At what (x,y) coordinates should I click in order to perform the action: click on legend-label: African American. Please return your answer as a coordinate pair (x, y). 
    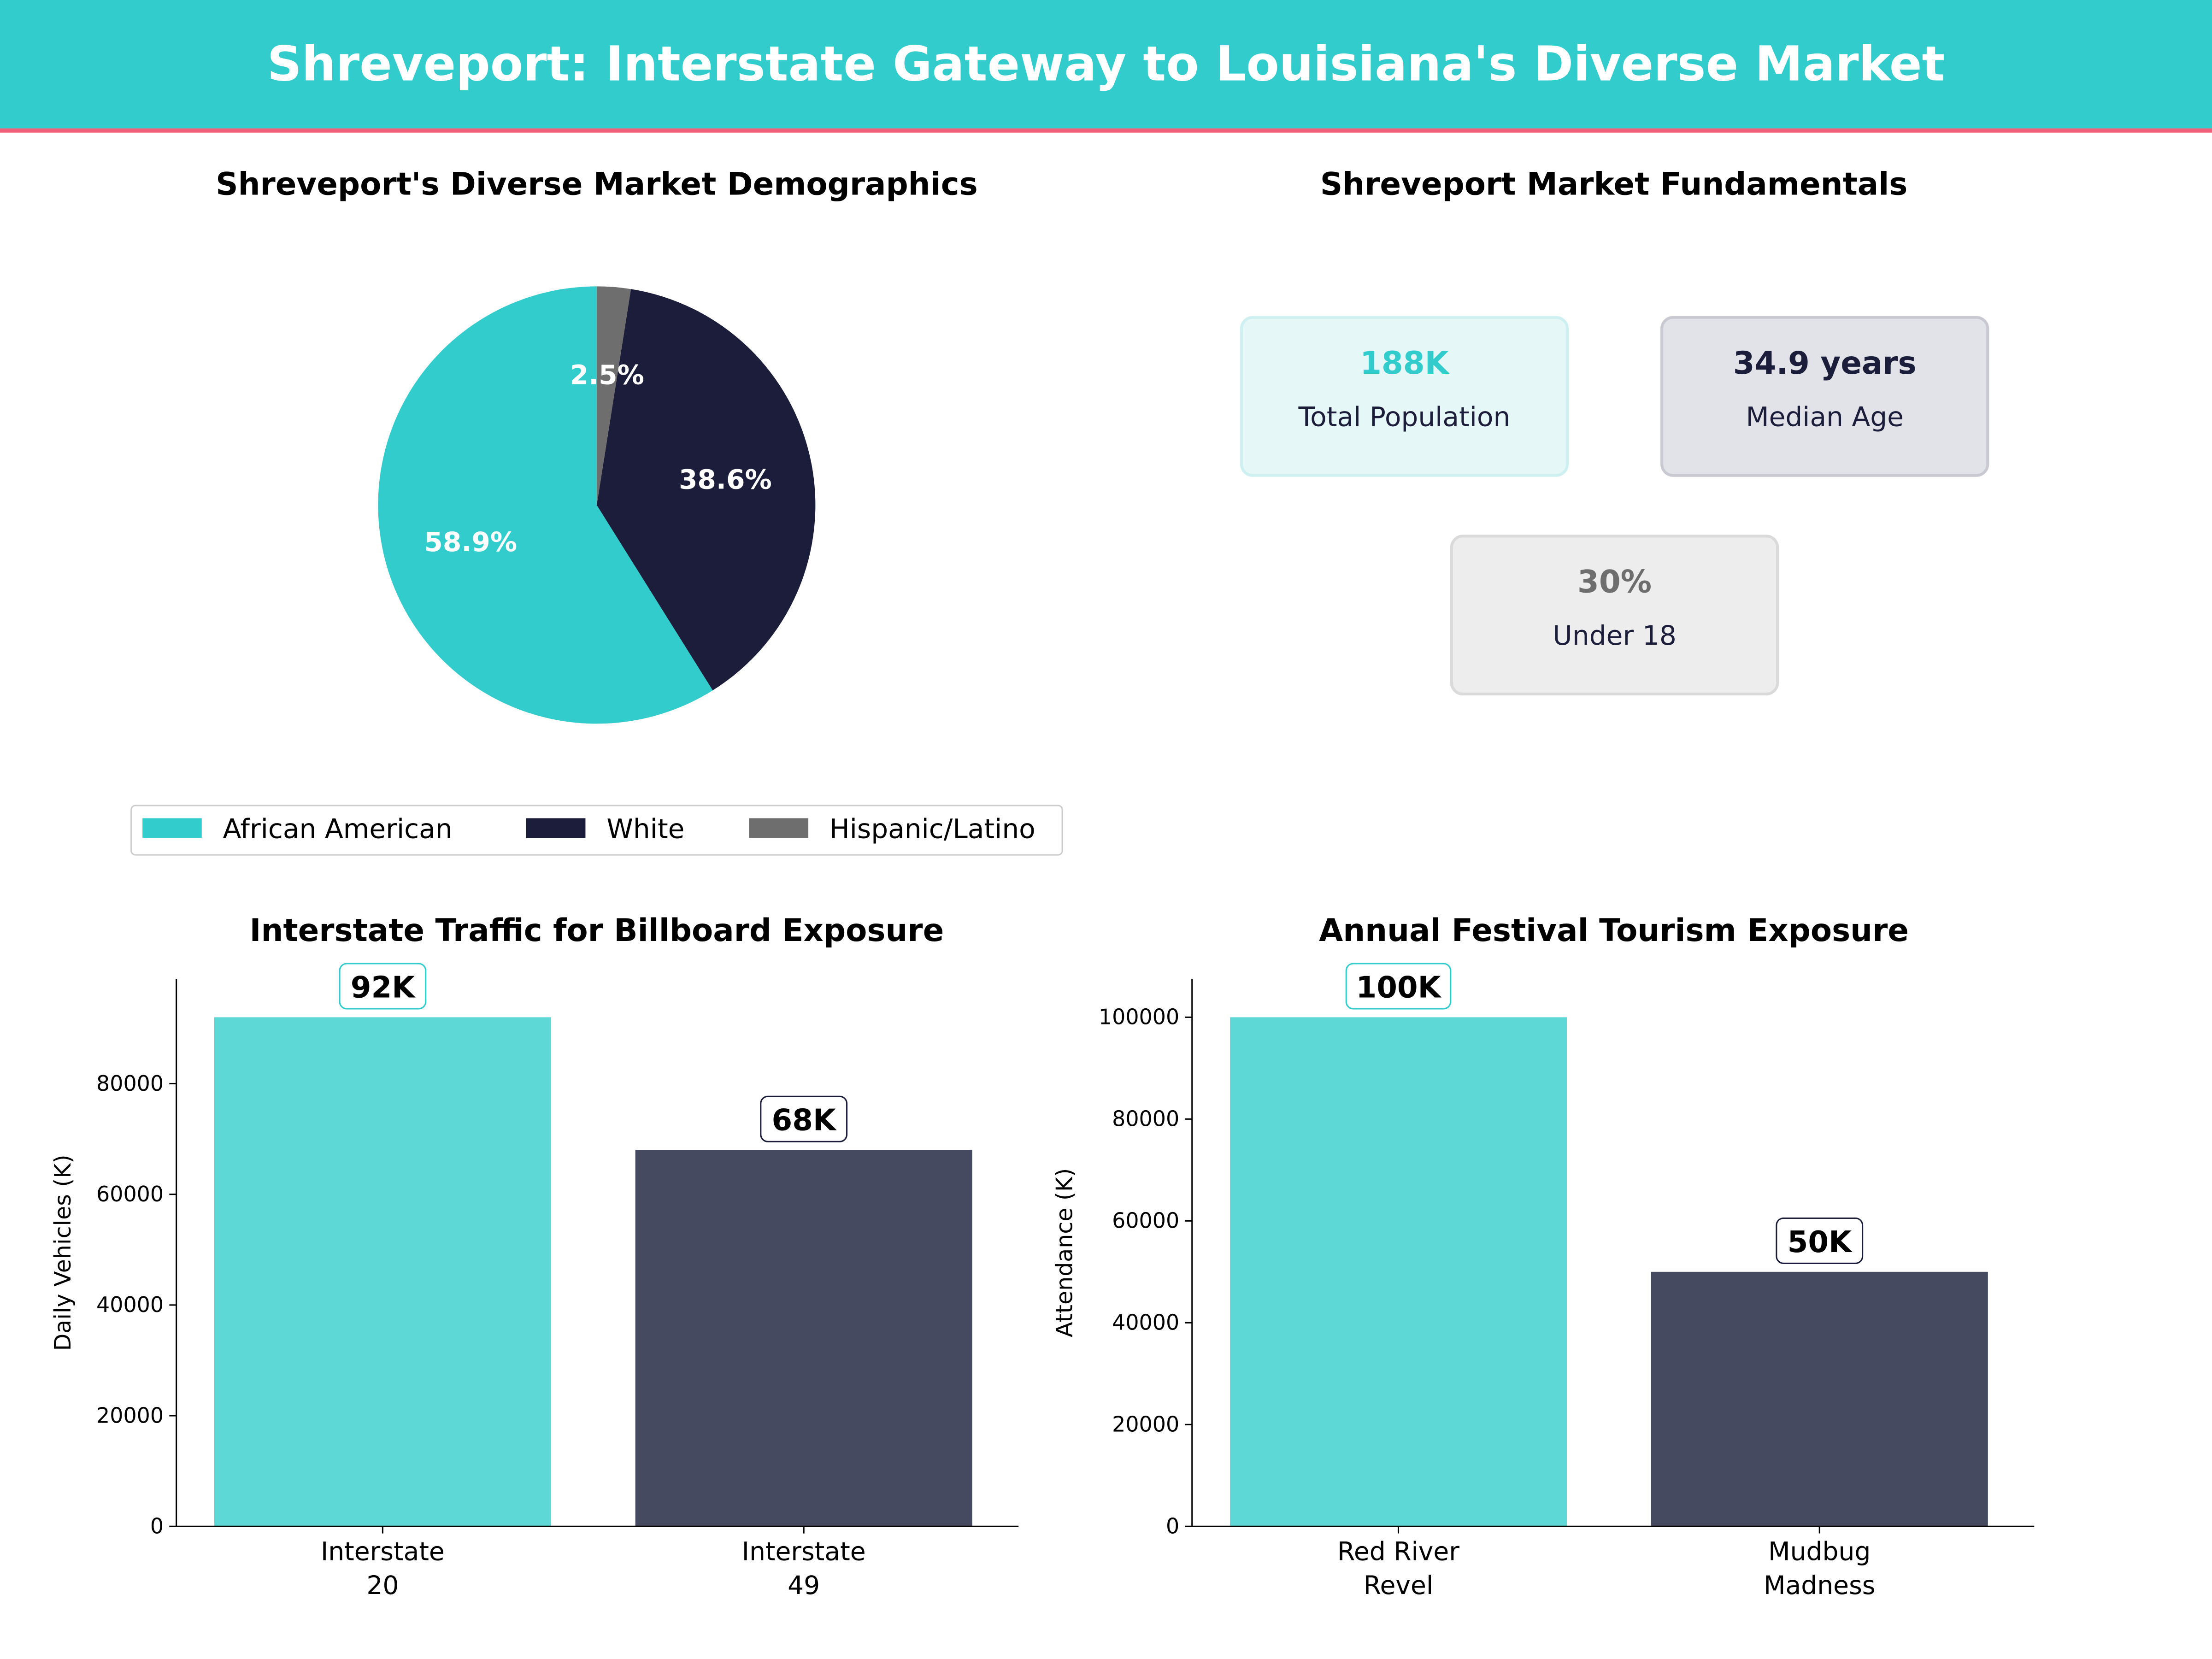
    Looking at the image, I should click on (338, 828).